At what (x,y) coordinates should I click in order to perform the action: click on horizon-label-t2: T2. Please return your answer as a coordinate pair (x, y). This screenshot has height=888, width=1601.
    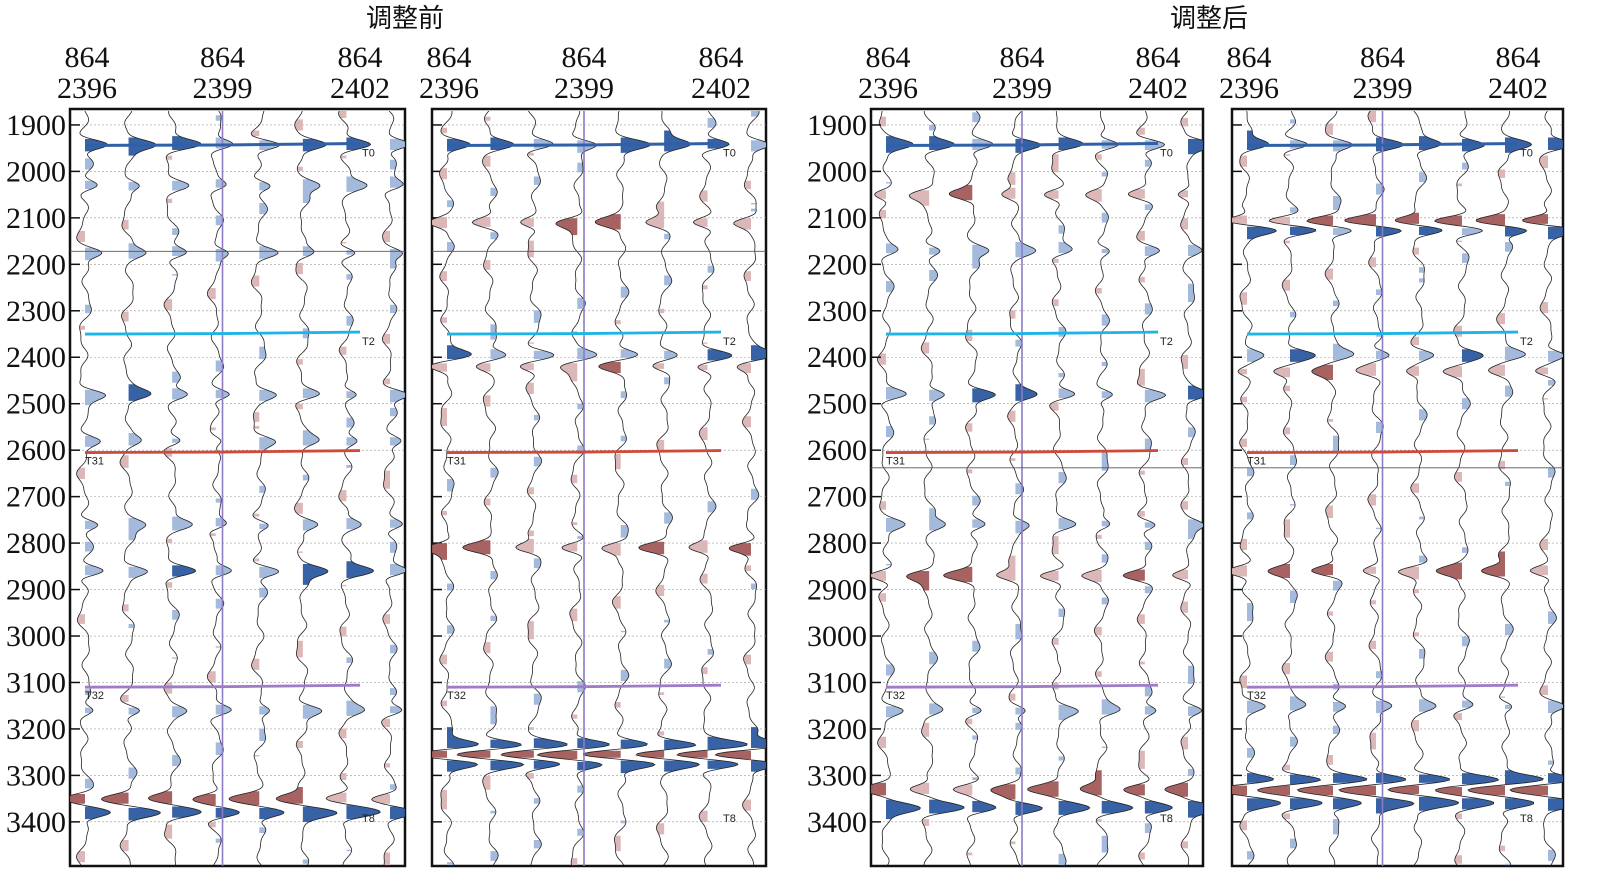
    Looking at the image, I should click on (1166, 342).